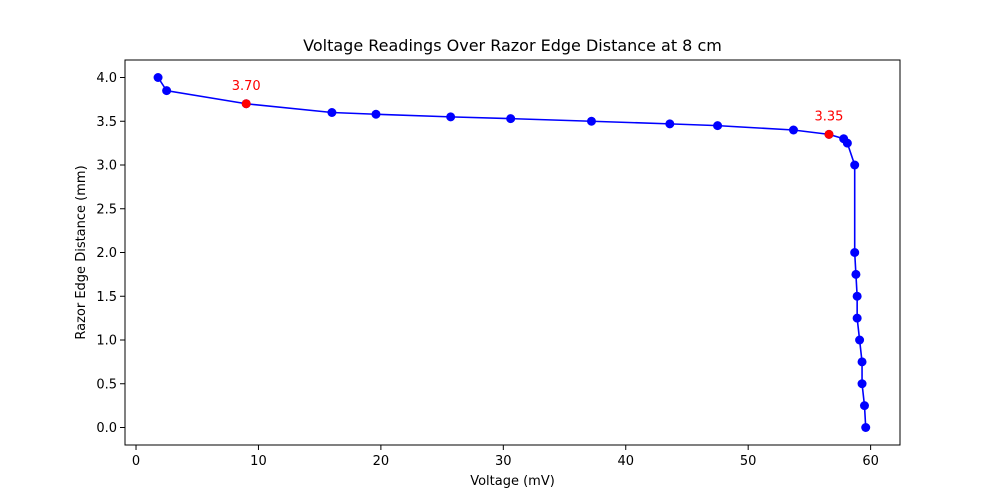 Image resolution: width=1000 pixels, height=500 pixels. What do you see at coordinates (512, 481) in the screenshot?
I see `x-axis-label: Voltage (mV)` at bounding box center [512, 481].